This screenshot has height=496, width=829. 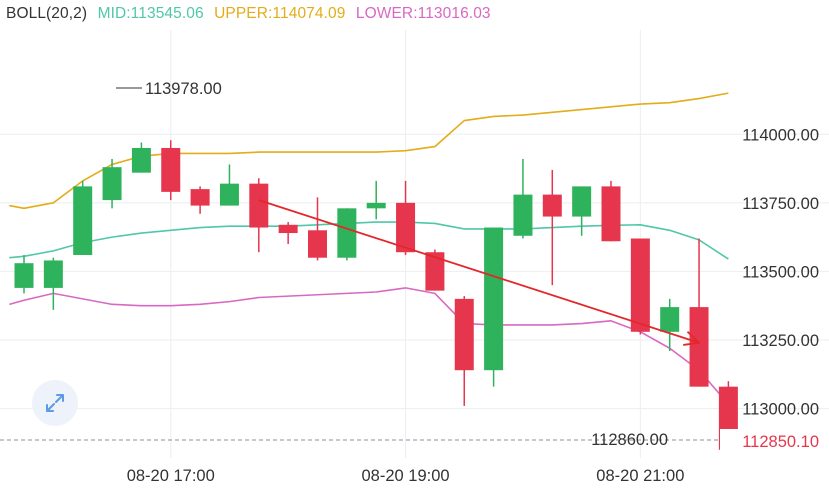 What do you see at coordinates (780, 204) in the screenshot?
I see `y-tick-label: 113750.00` at bounding box center [780, 204].